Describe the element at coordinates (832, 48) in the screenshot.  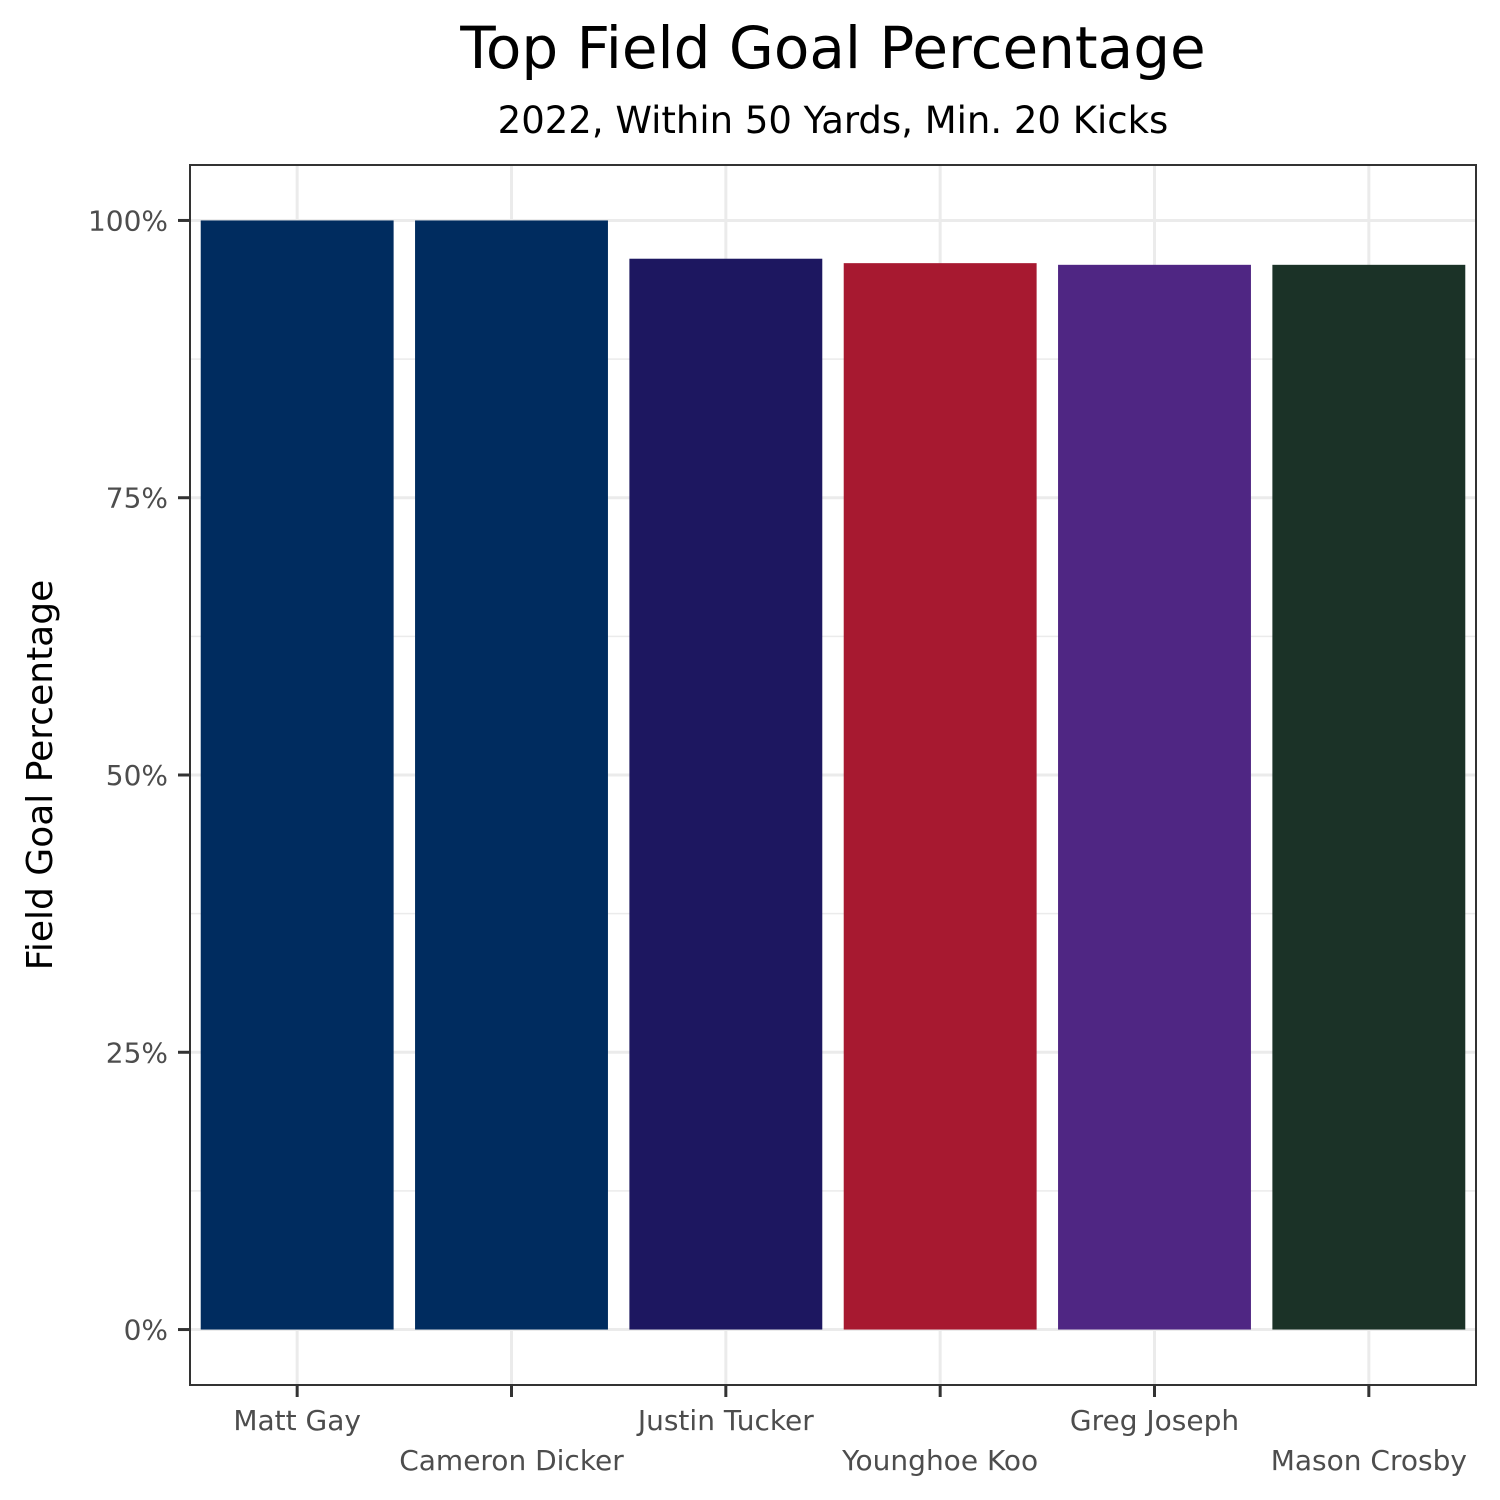
I see `chart-title: Top Field Goal Percentage` at that location.